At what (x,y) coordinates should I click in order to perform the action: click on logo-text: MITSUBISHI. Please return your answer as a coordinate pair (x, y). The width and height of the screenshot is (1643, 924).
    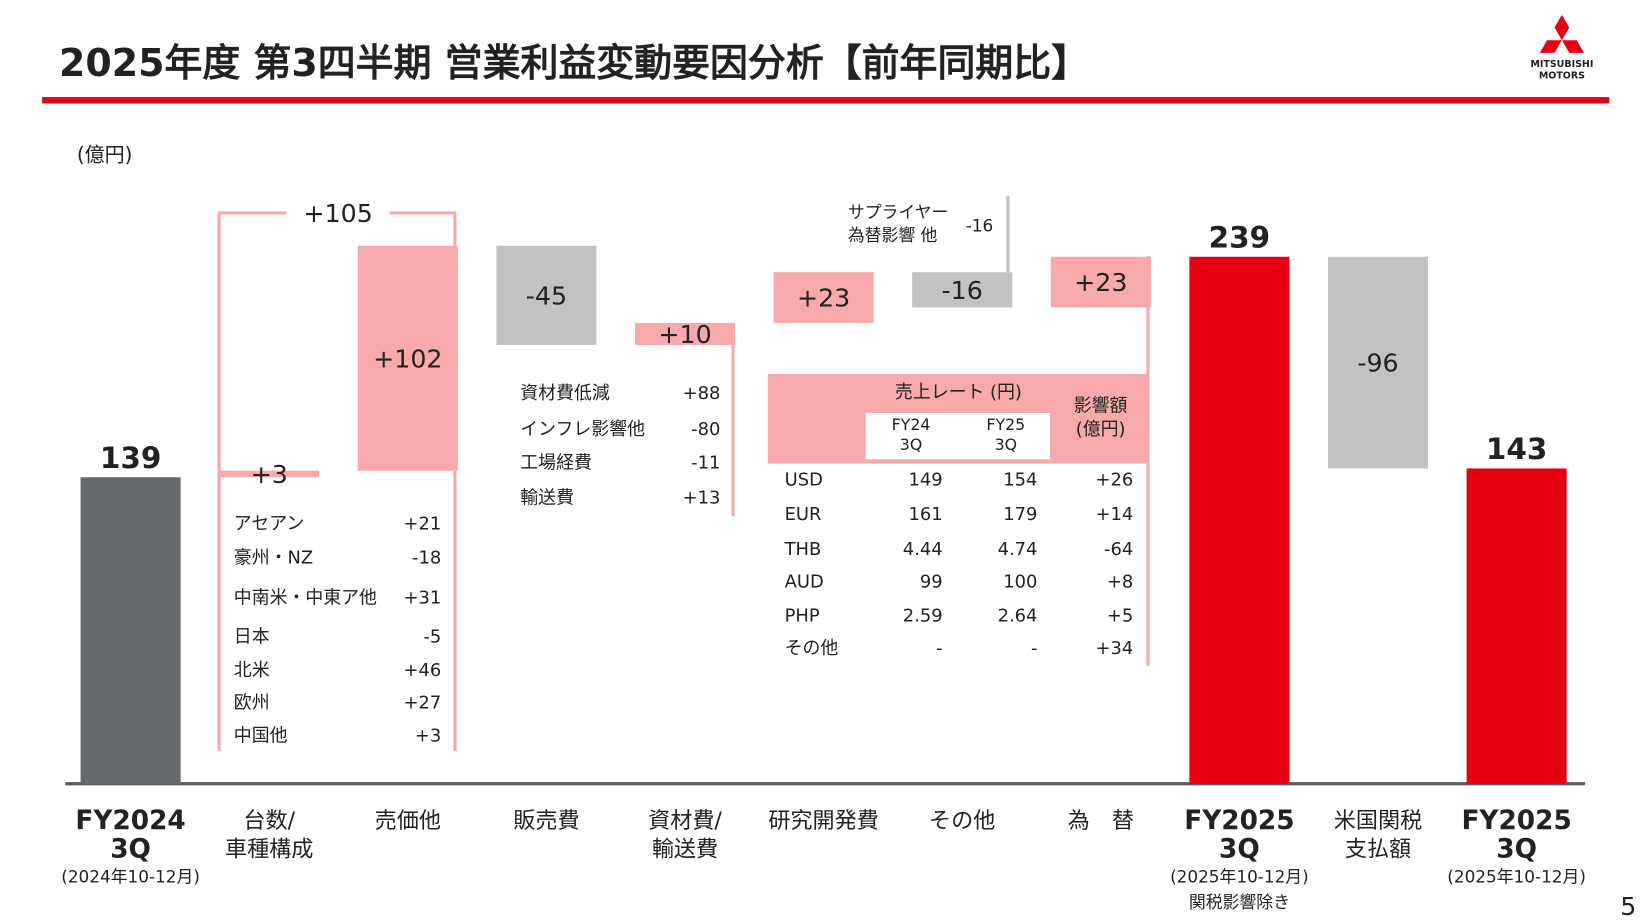
    Looking at the image, I should click on (1561, 64).